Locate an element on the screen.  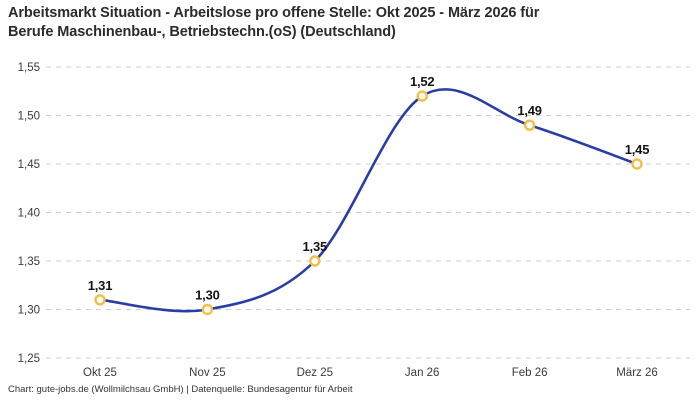
y-axis-tick-label: 1,40 is located at coordinates (29, 214).